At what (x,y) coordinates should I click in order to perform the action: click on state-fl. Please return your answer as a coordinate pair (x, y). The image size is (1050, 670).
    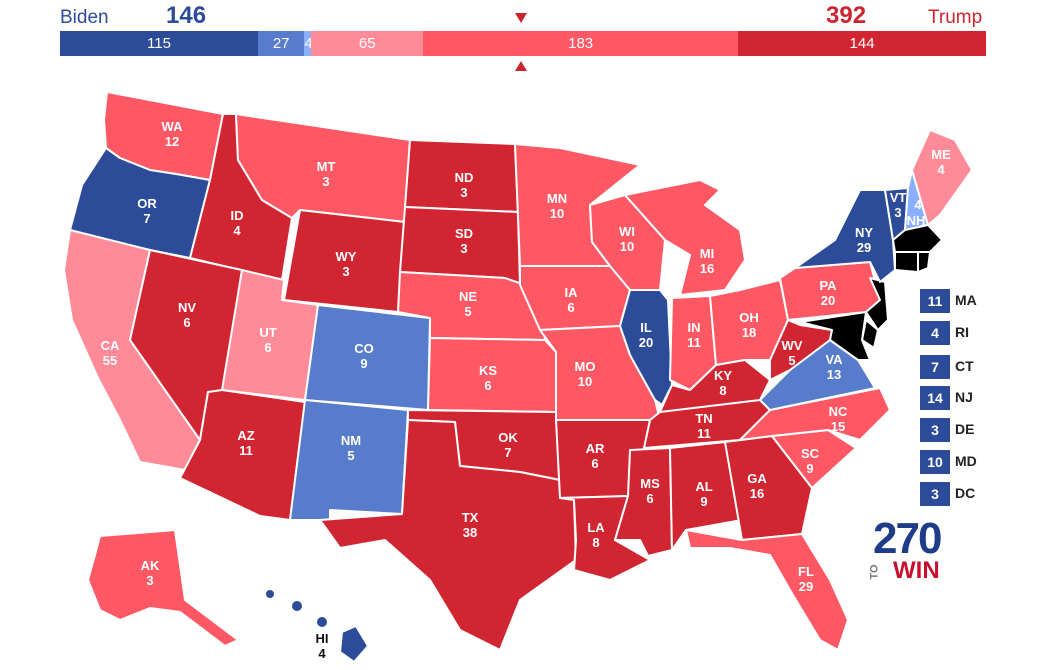
    Looking at the image, I should click on (767, 590).